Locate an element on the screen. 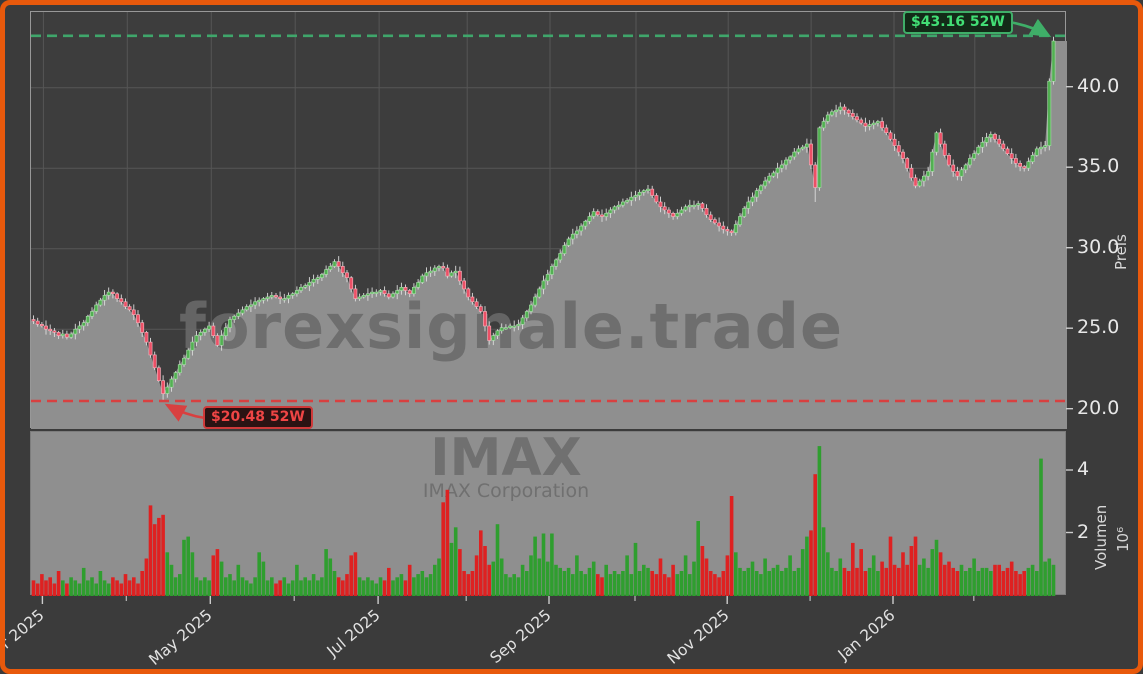 The height and width of the screenshot is (674, 1143). price-axis-title: Preis is located at coordinates (1121, 252).